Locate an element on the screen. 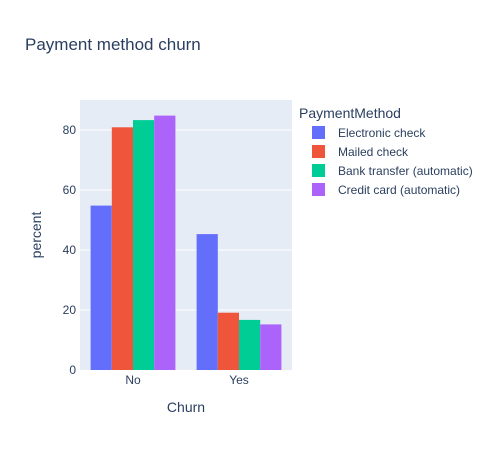  legend-title: PaymentMethod is located at coordinates (350, 113).